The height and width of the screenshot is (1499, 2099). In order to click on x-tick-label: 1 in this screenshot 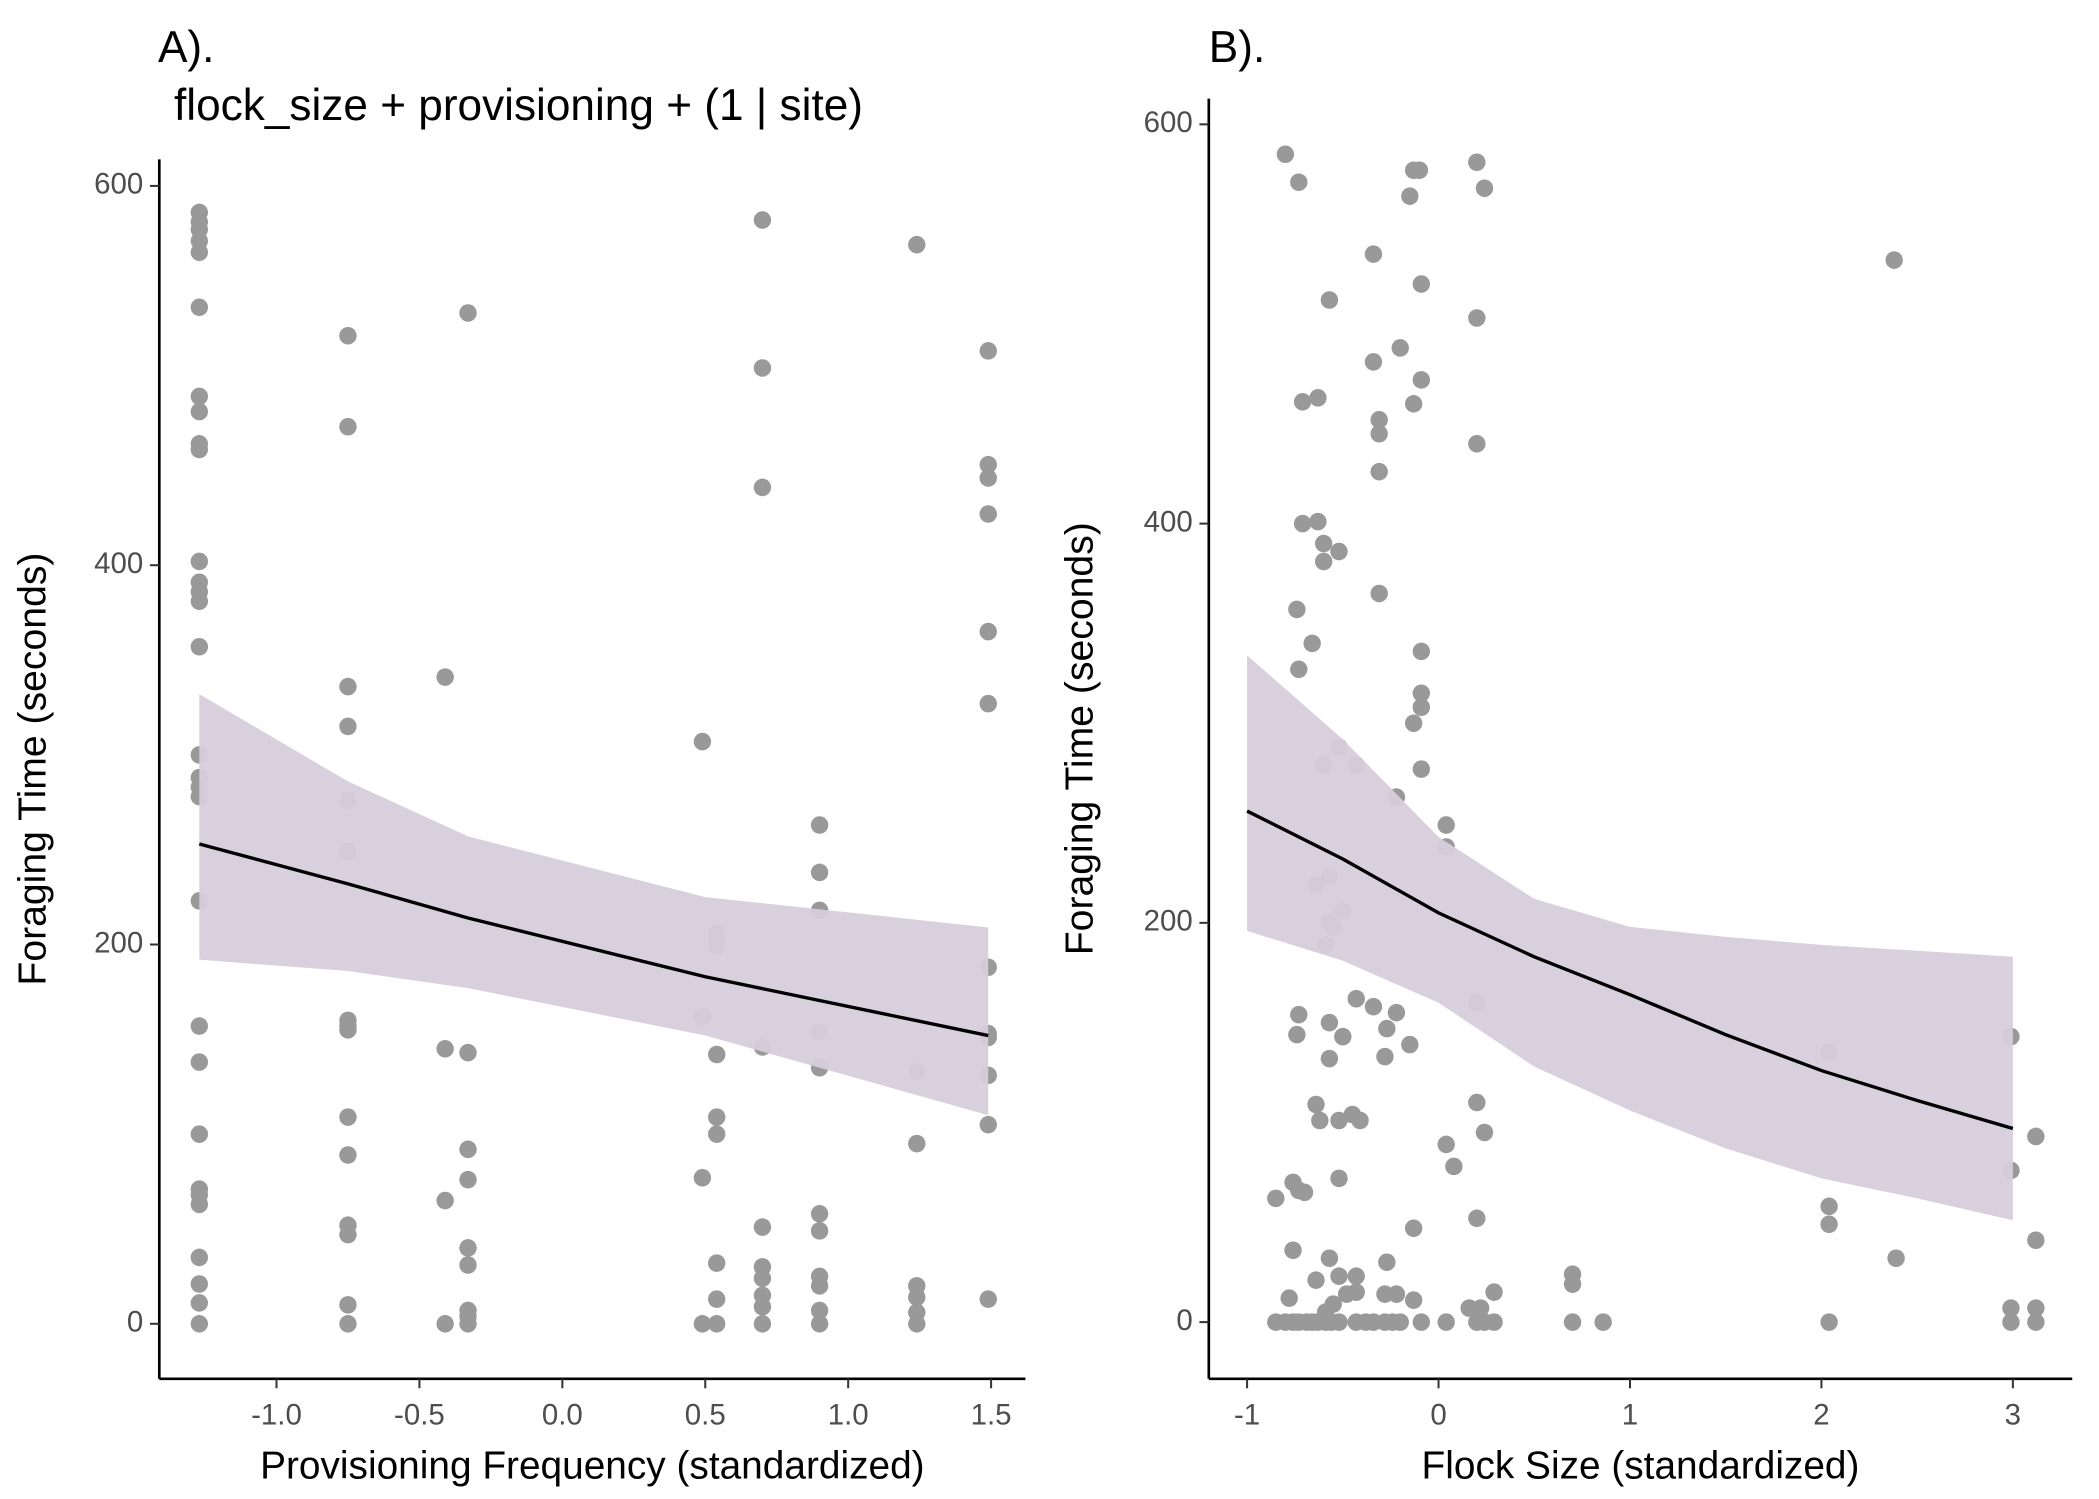, I will do `click(1630, 1414)`.